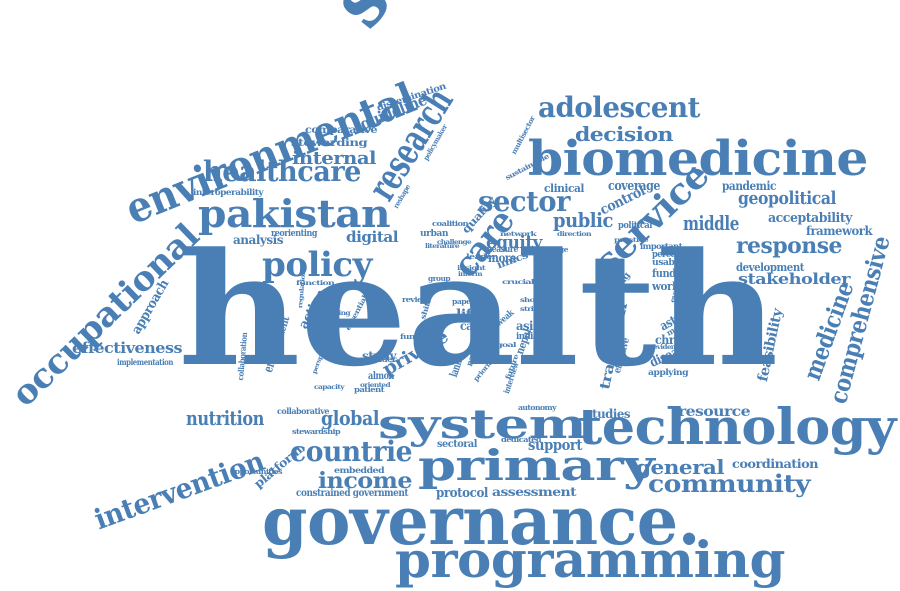  Describe the element at coordinates (661, 246) in the screenshot. I see `word-important: important` at that location.